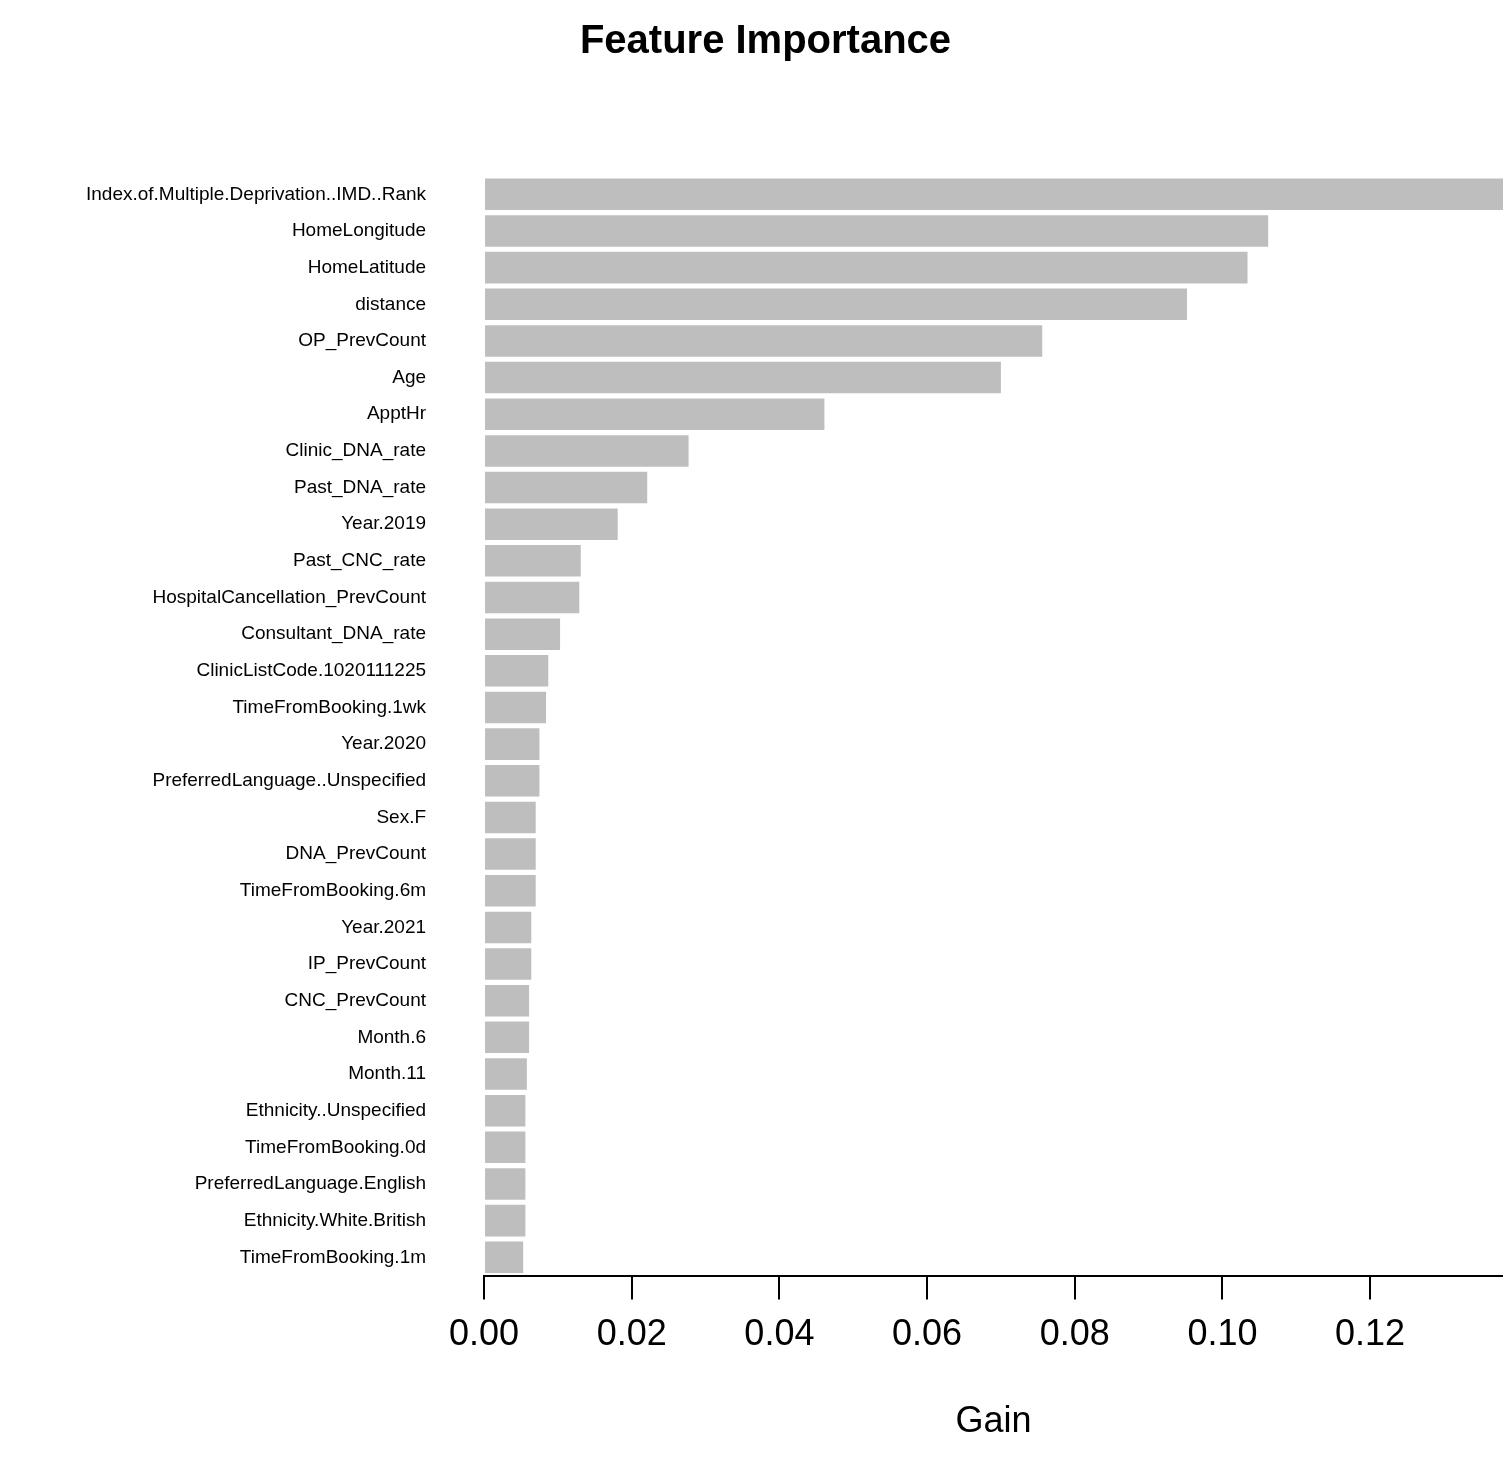  I want to click on y-tick-label: TimeFromBooking.1wk, so click(329, 706).